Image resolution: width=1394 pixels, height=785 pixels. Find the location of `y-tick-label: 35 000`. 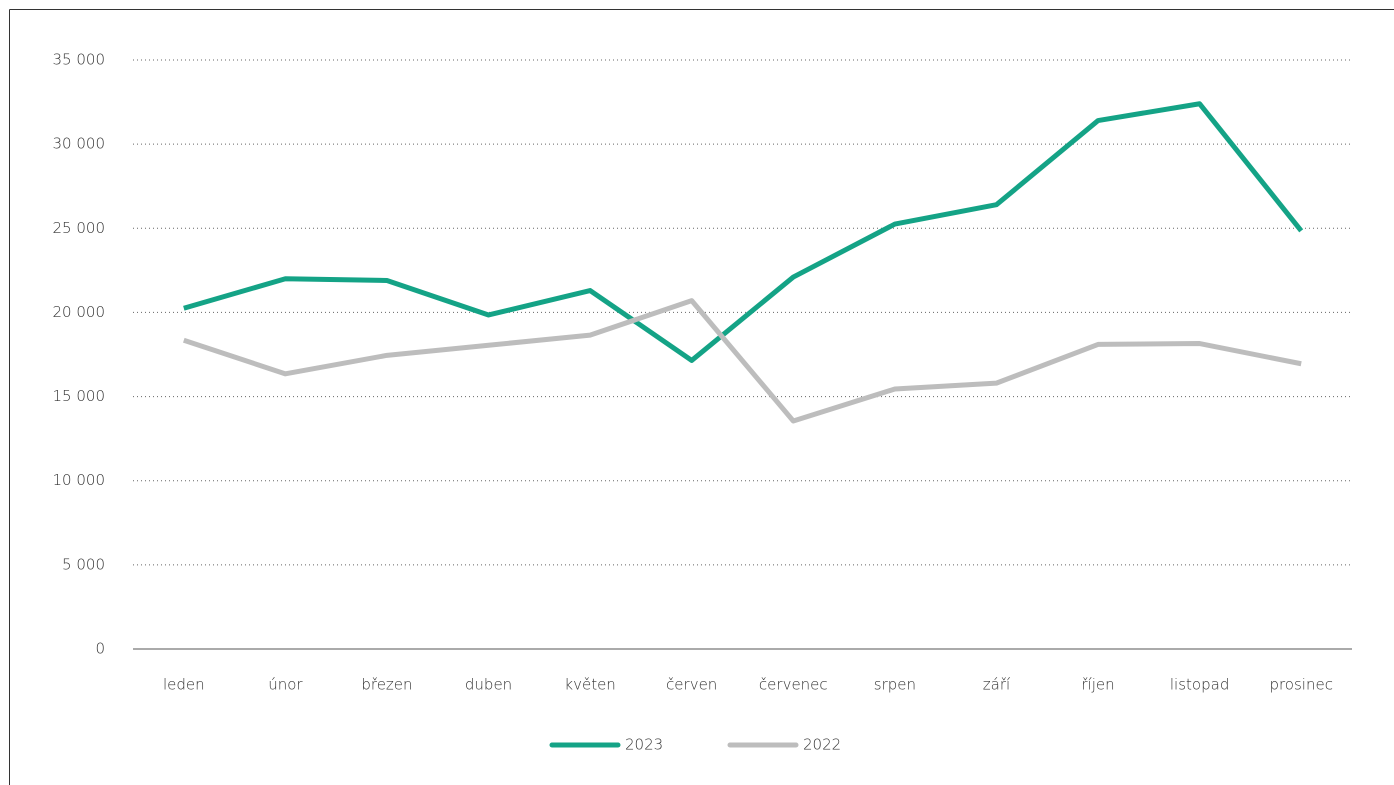

y-tick-label: 35 000 is located at coordinates (79, 60).